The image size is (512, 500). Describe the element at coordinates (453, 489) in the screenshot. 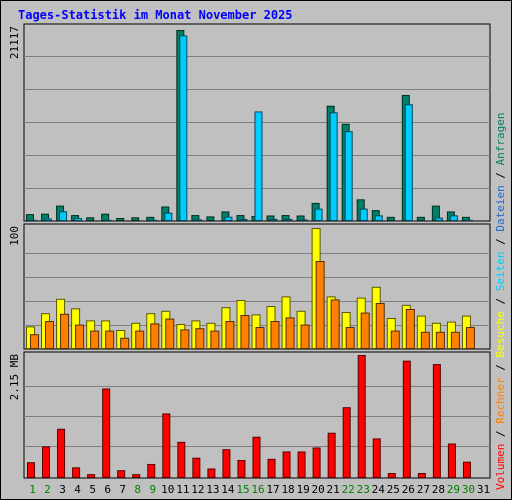

I see `x-tick-label-day-29: 29` at that location.